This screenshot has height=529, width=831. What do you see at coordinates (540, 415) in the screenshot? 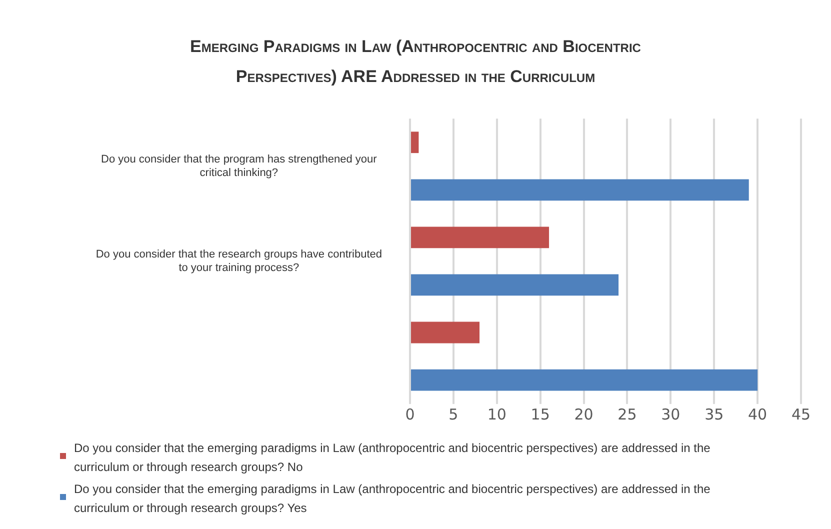
I see `x-tick-label: 15` at bounding box center [540, 415].